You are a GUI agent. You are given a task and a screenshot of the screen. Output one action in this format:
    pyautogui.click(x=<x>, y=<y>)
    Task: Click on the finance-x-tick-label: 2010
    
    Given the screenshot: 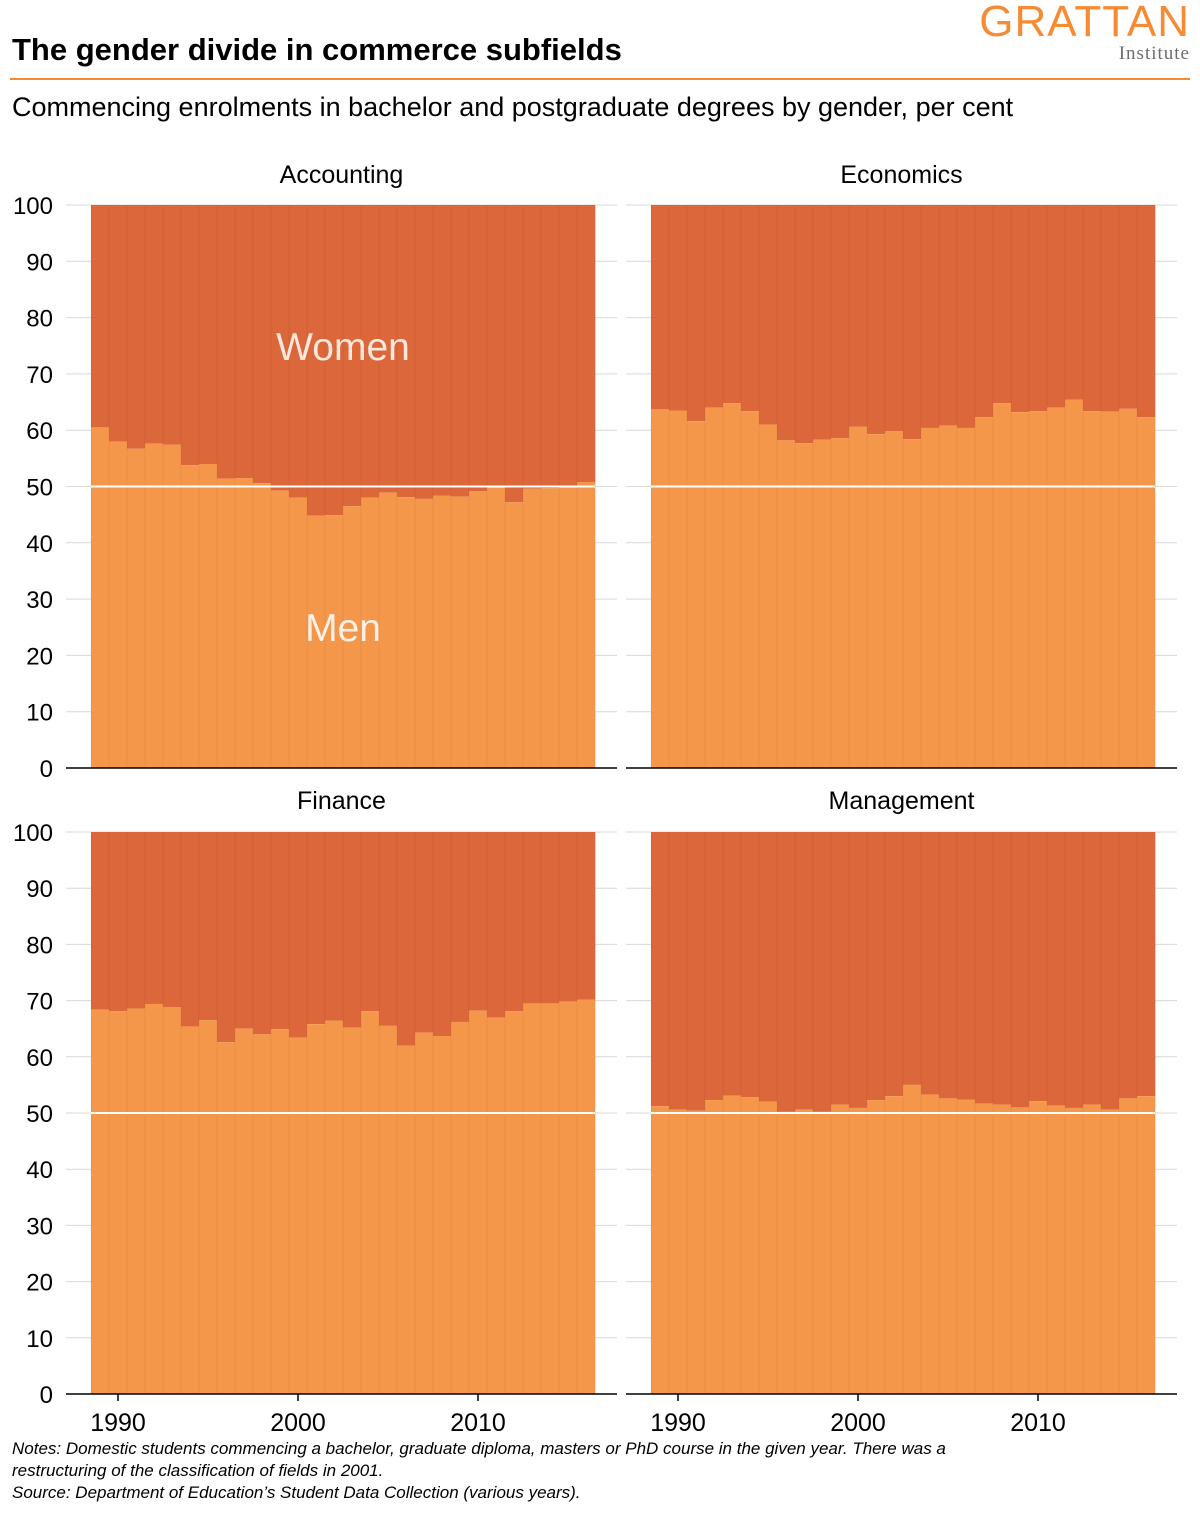 What is the action you would take?
    pyautogui.click(x=478, y=1423)
    